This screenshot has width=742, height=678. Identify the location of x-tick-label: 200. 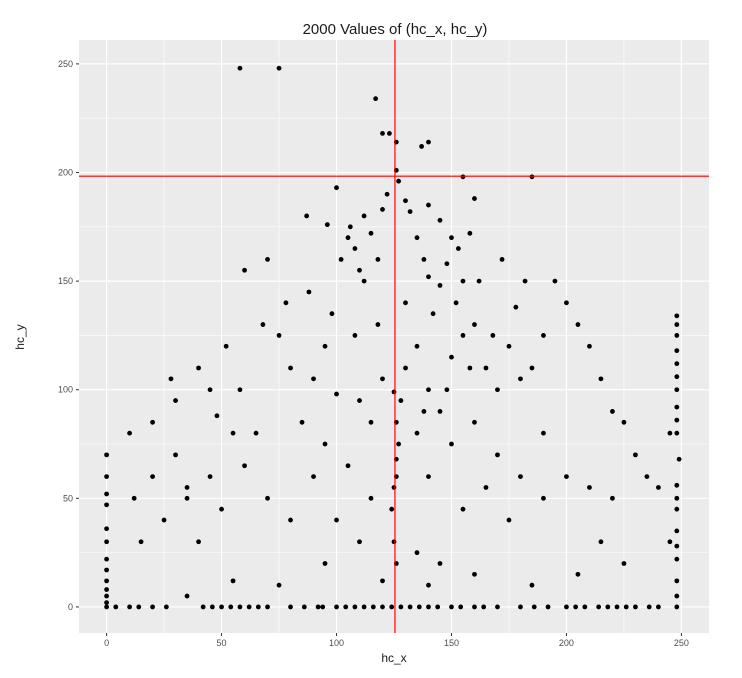
(566, 643).